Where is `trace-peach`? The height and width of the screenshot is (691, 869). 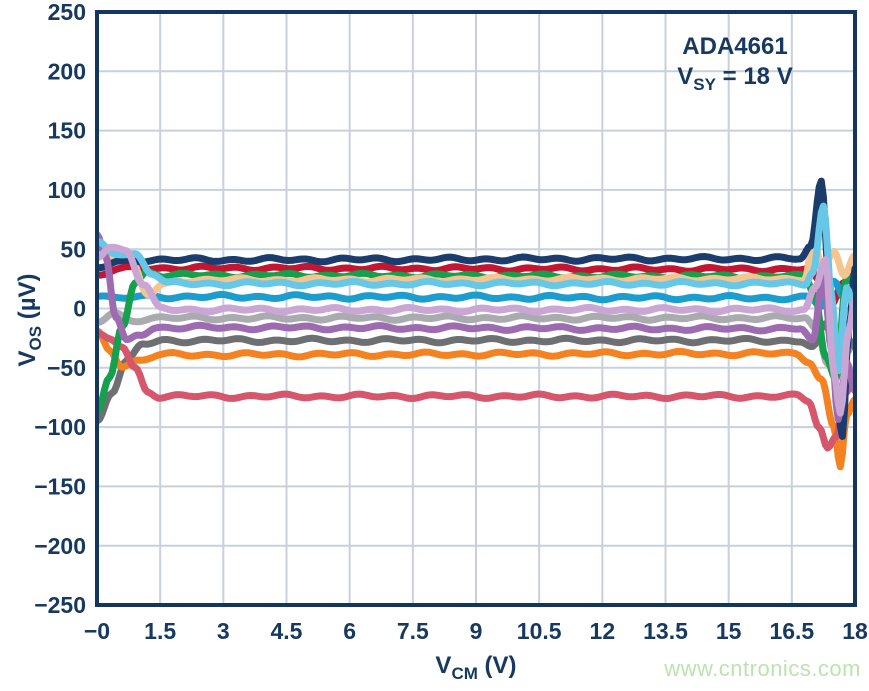 trace-peach is located at coordinates (476, 268).